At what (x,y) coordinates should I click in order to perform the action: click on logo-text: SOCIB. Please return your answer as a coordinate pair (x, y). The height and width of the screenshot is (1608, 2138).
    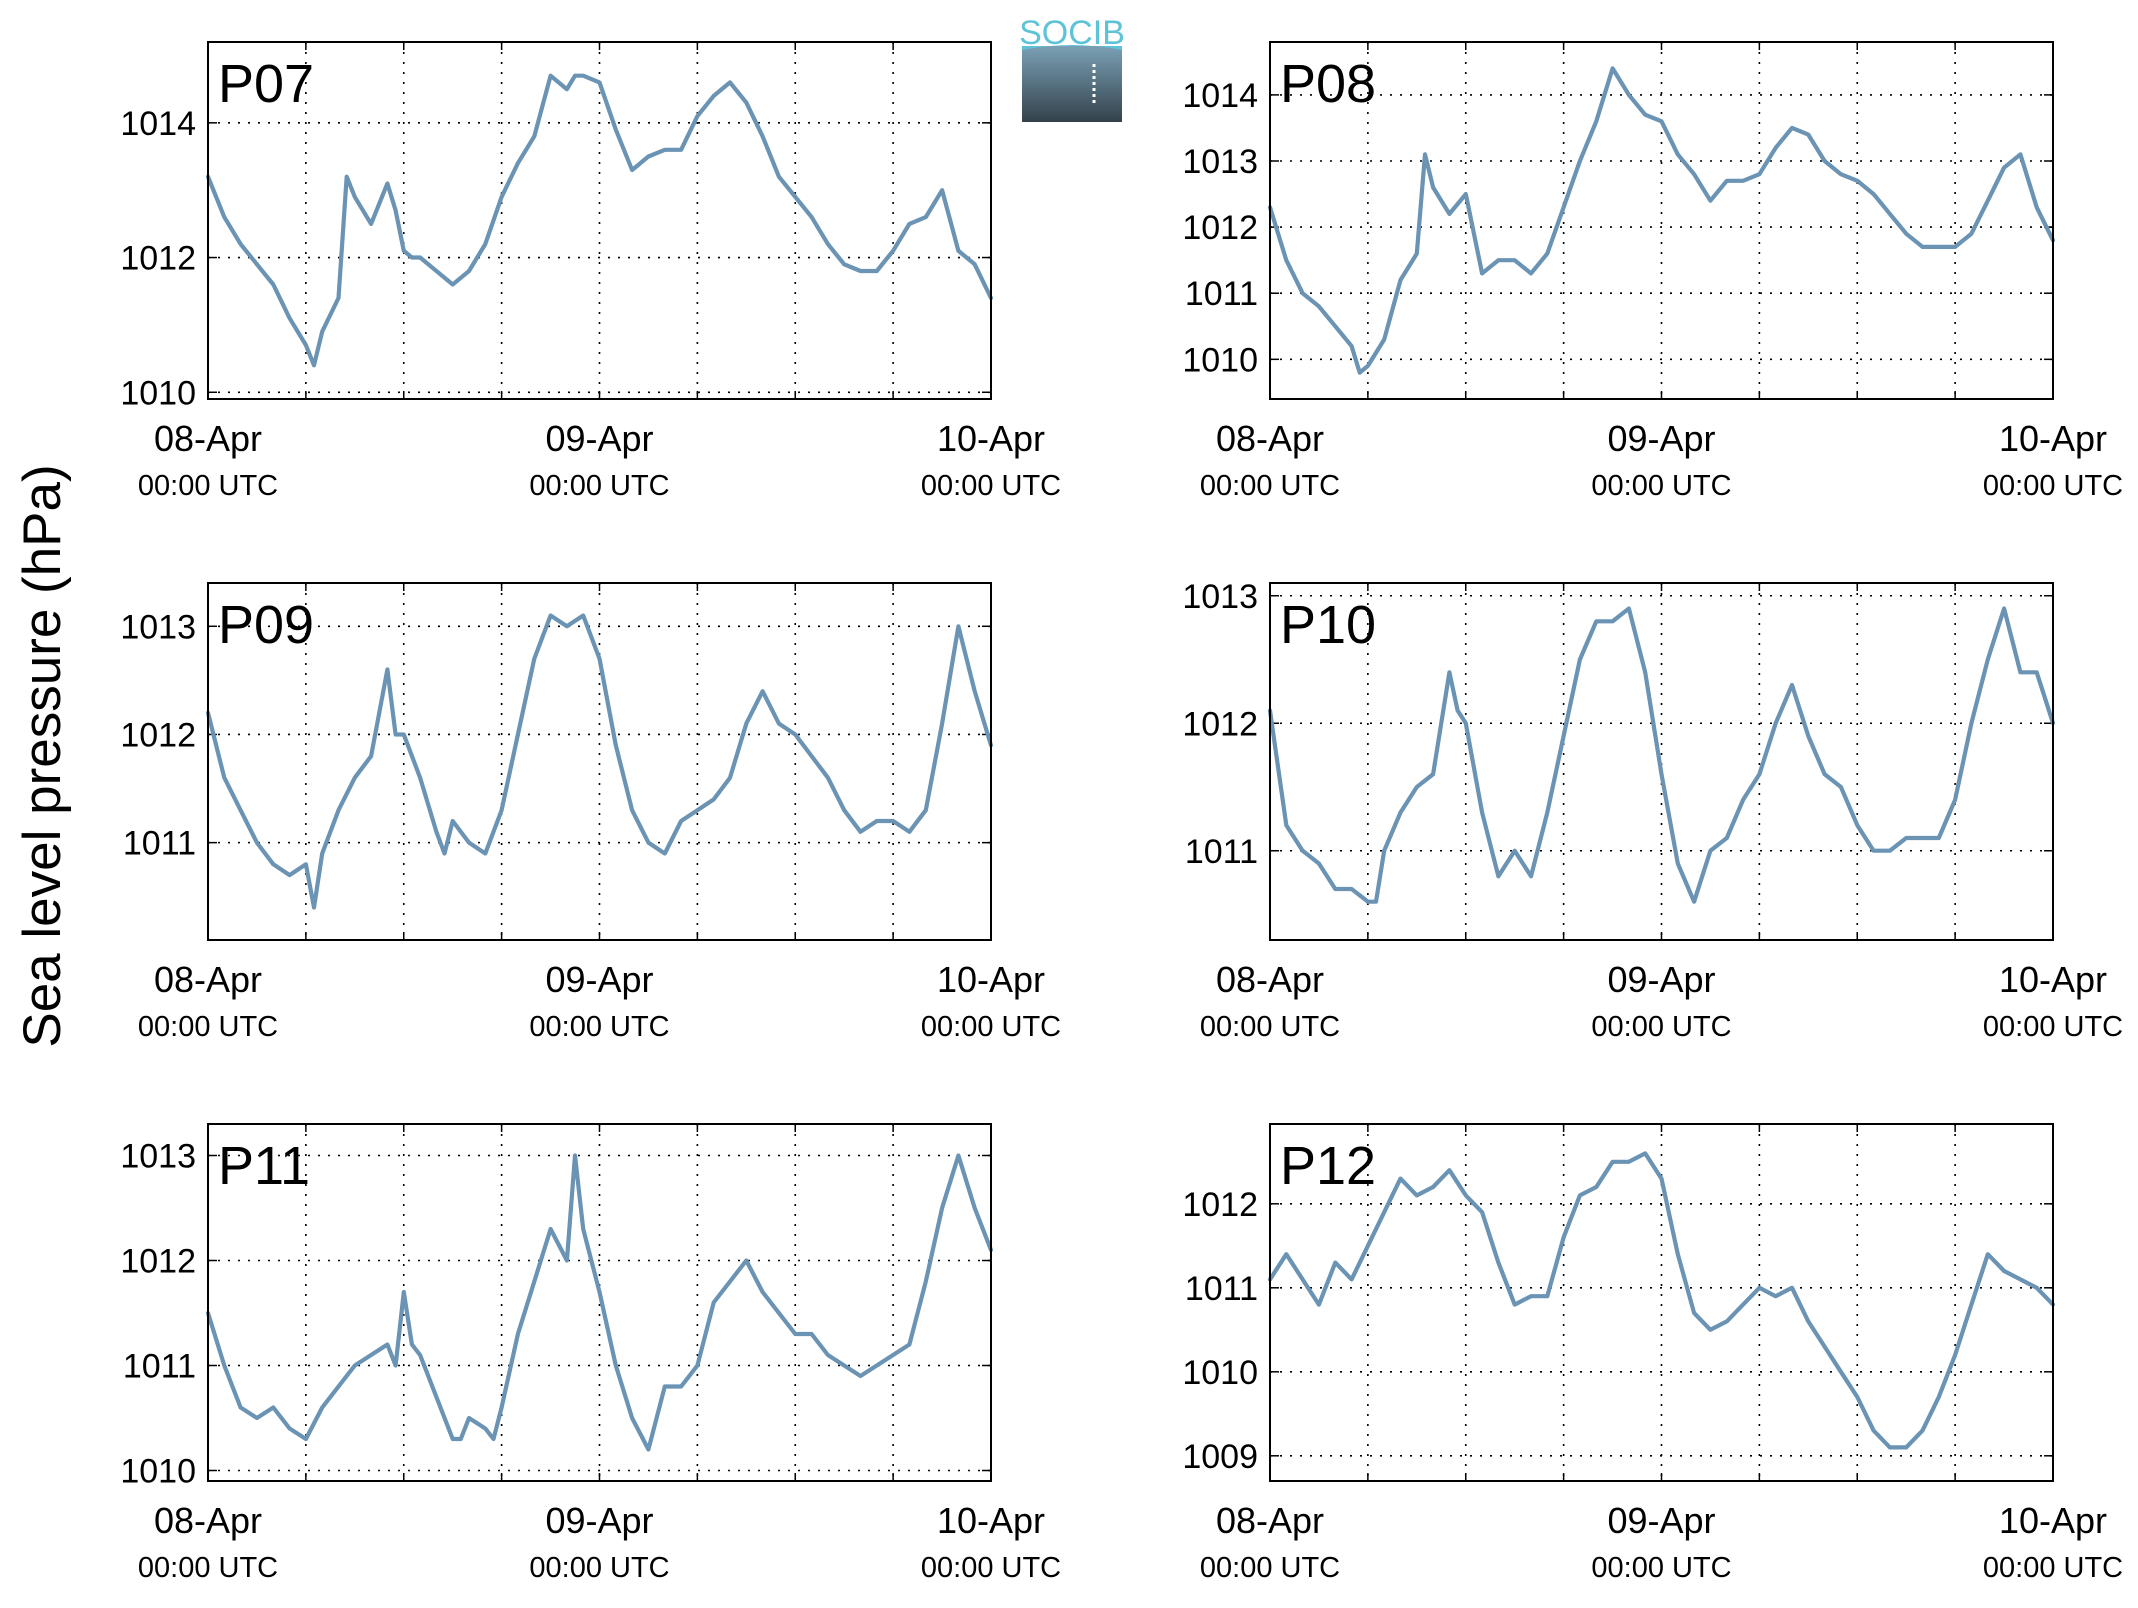
    Looking at the image, I should click on (1072, 33).